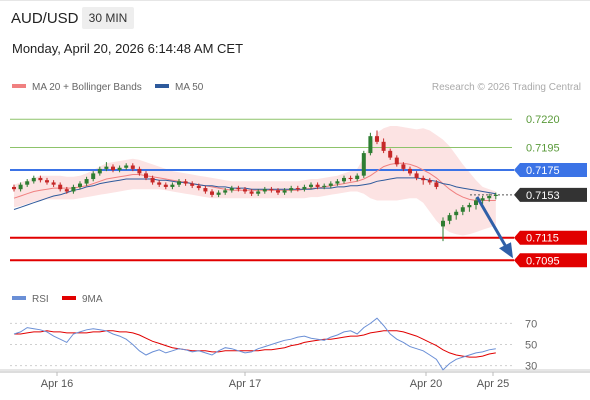 The height and width of the screenshot is (400, 590). Describe the element at coordinates (493, 384) in the screenshot. I see `x-tick-label: Apr 25` at that location.